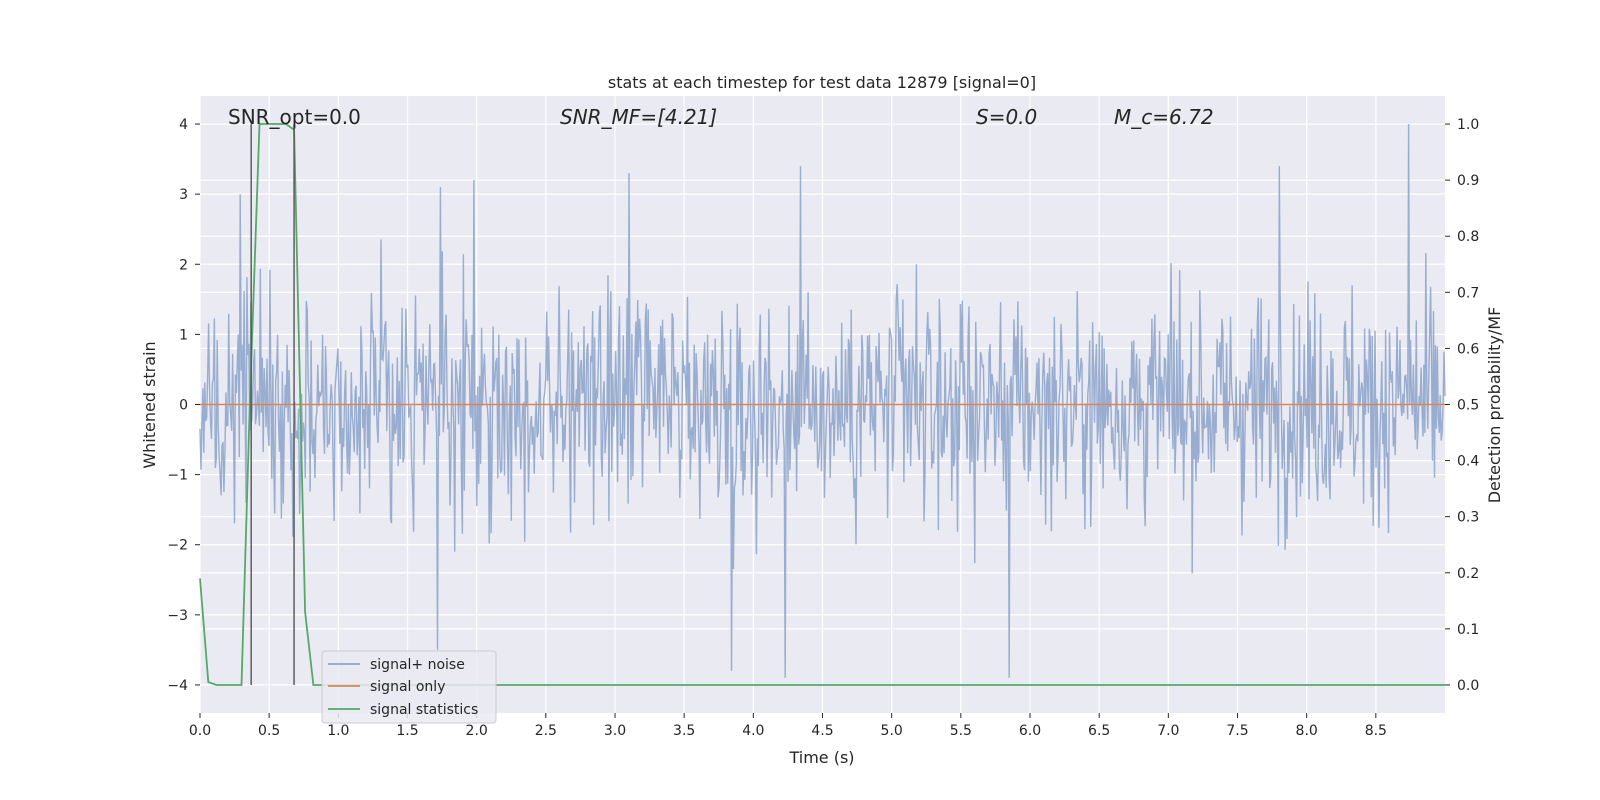  What do you see at coordinates (1468, 293) in the screenshot?
I see `y2-tick-label: 0.7` at bounding box center [1468, 293].